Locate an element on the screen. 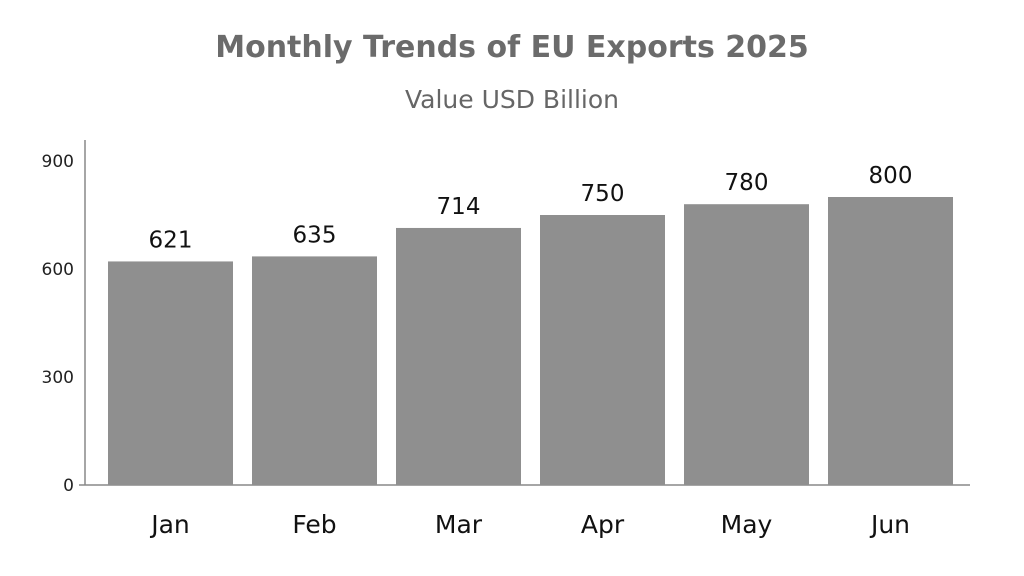 The width and height of the screenshot is (1024, 576). y-tick-label: 600 is located at coordinates (58, 270).